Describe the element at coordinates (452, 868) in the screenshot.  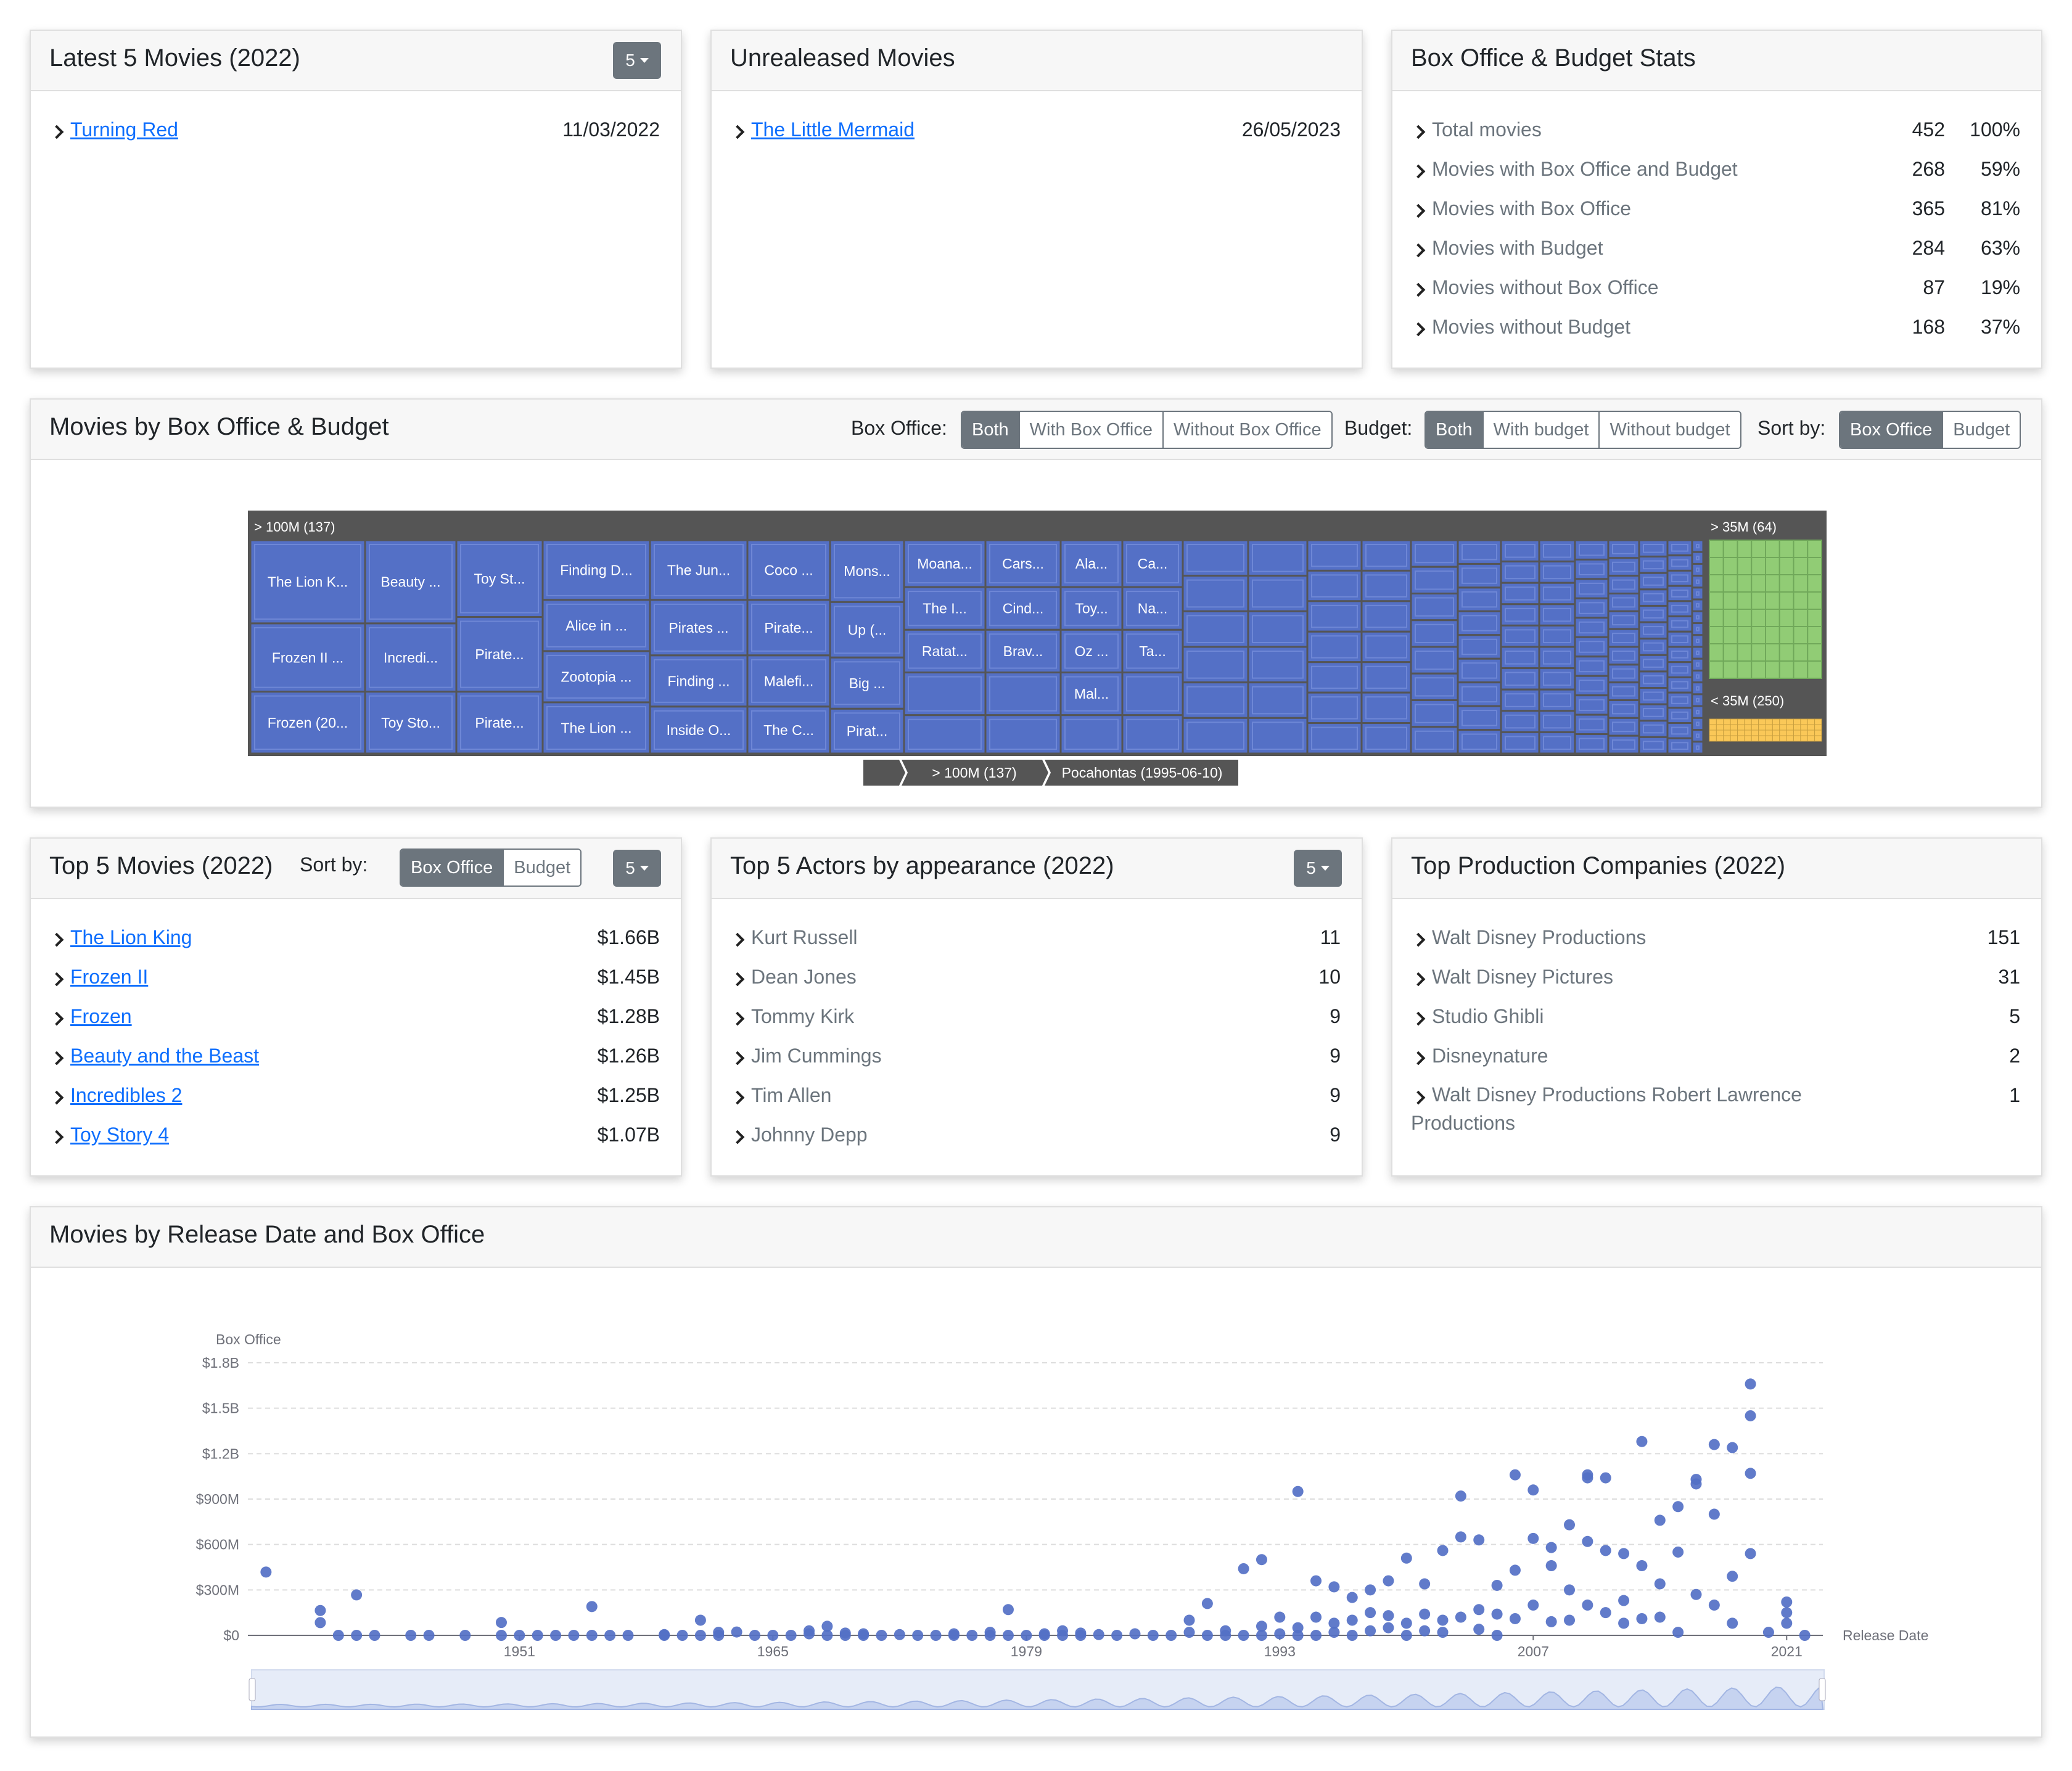
I see `sort-box-office-button: Box Office` at that location.